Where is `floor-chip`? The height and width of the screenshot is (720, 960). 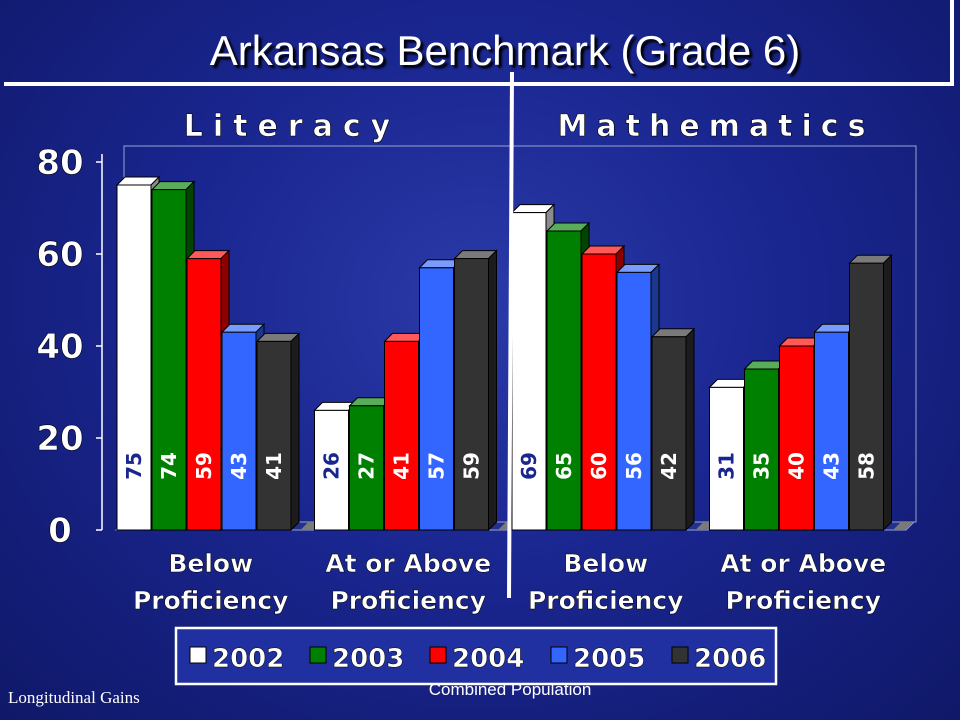 floor-chip is located at coordinates (903, 526).